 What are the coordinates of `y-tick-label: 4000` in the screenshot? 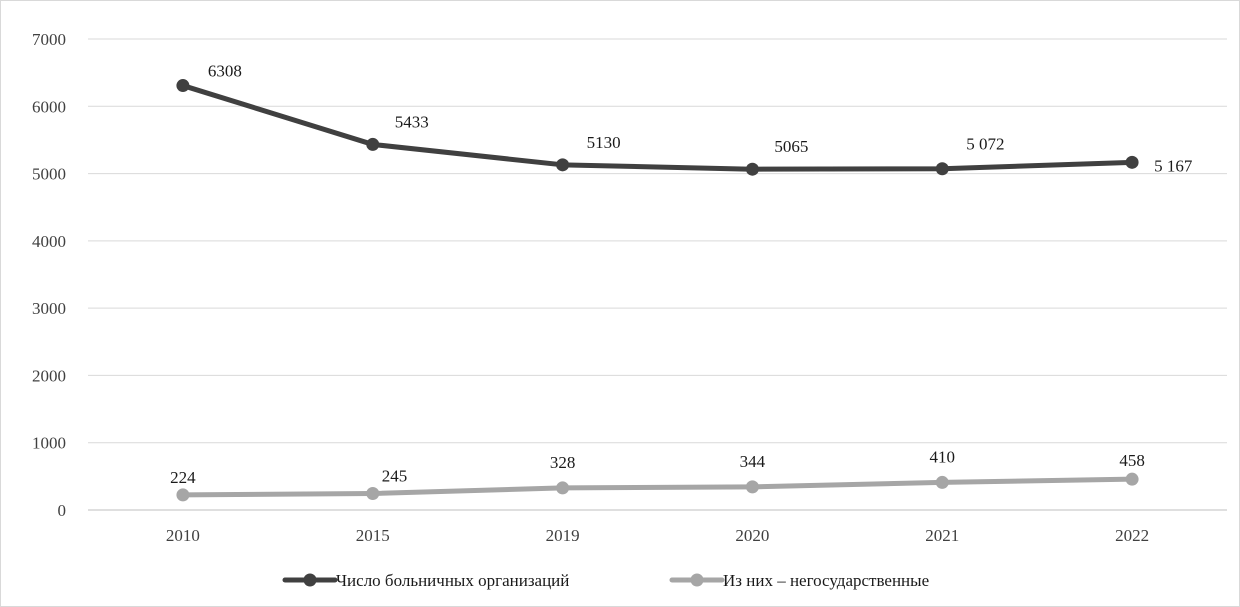 It's located at (49, 241).